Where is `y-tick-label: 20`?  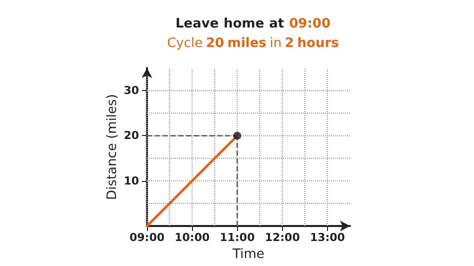 y-tick-label: 20 is located at coordinates (132, 135).